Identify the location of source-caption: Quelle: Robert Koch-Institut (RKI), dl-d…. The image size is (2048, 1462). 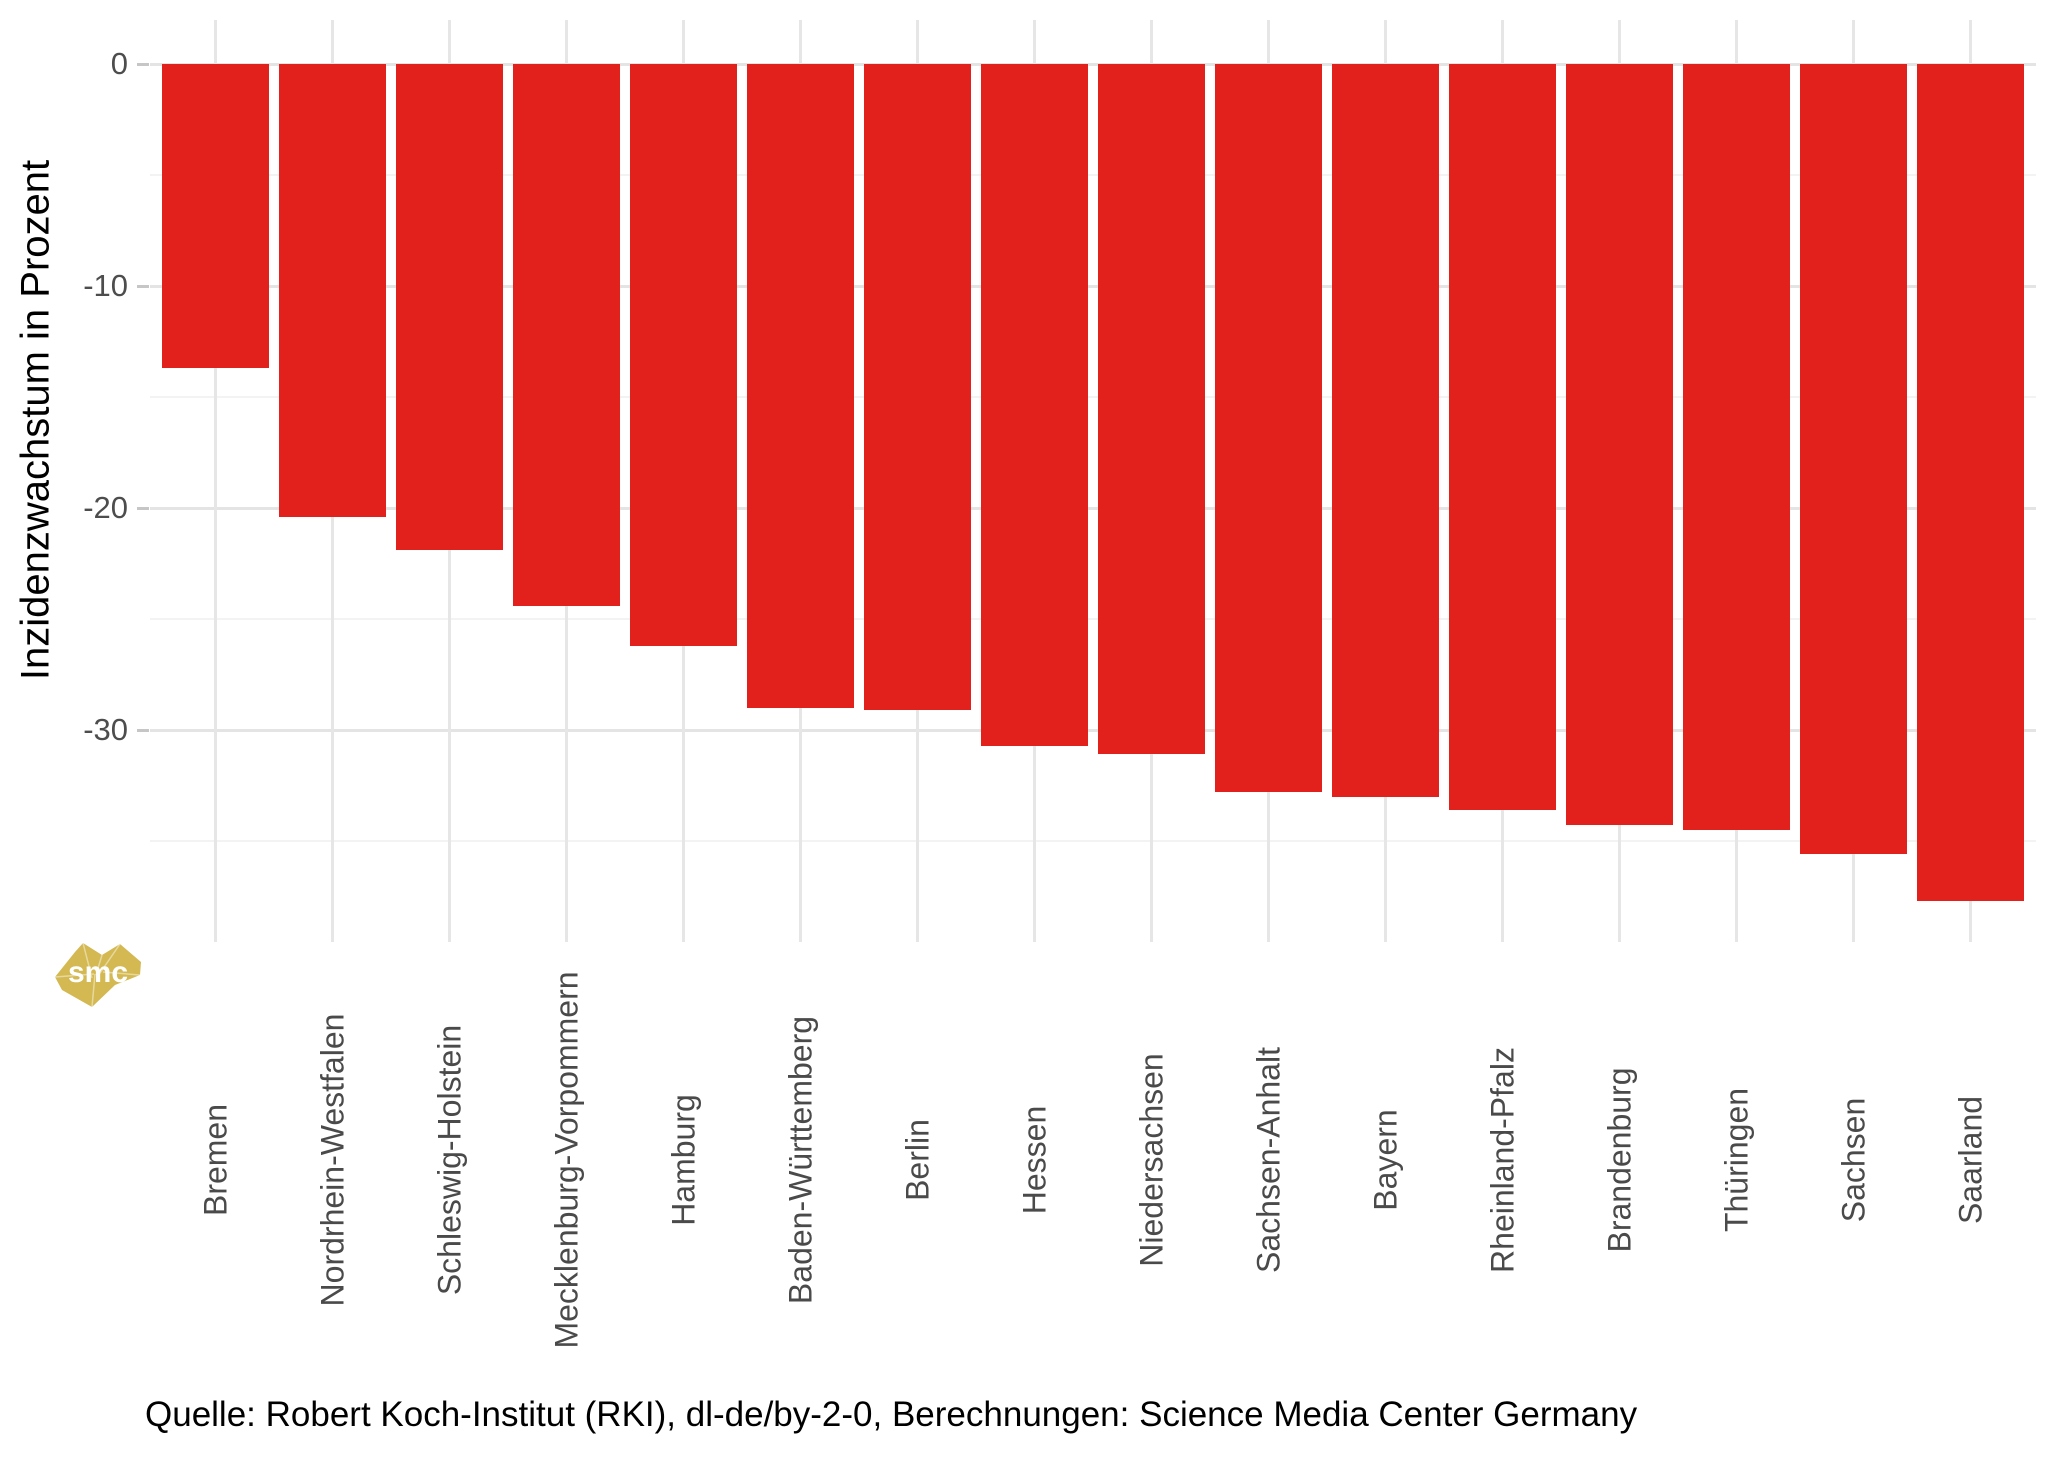
(891, 1414).